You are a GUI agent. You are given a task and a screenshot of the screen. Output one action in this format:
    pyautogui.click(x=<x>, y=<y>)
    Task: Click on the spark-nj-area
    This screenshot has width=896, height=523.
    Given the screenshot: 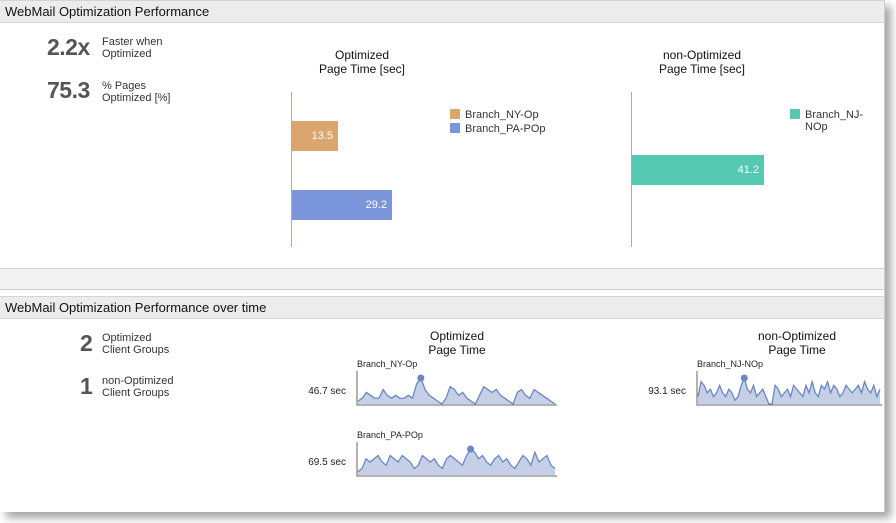 What is the action you would take?
    pyautogui.click(x=789, y=391)
    